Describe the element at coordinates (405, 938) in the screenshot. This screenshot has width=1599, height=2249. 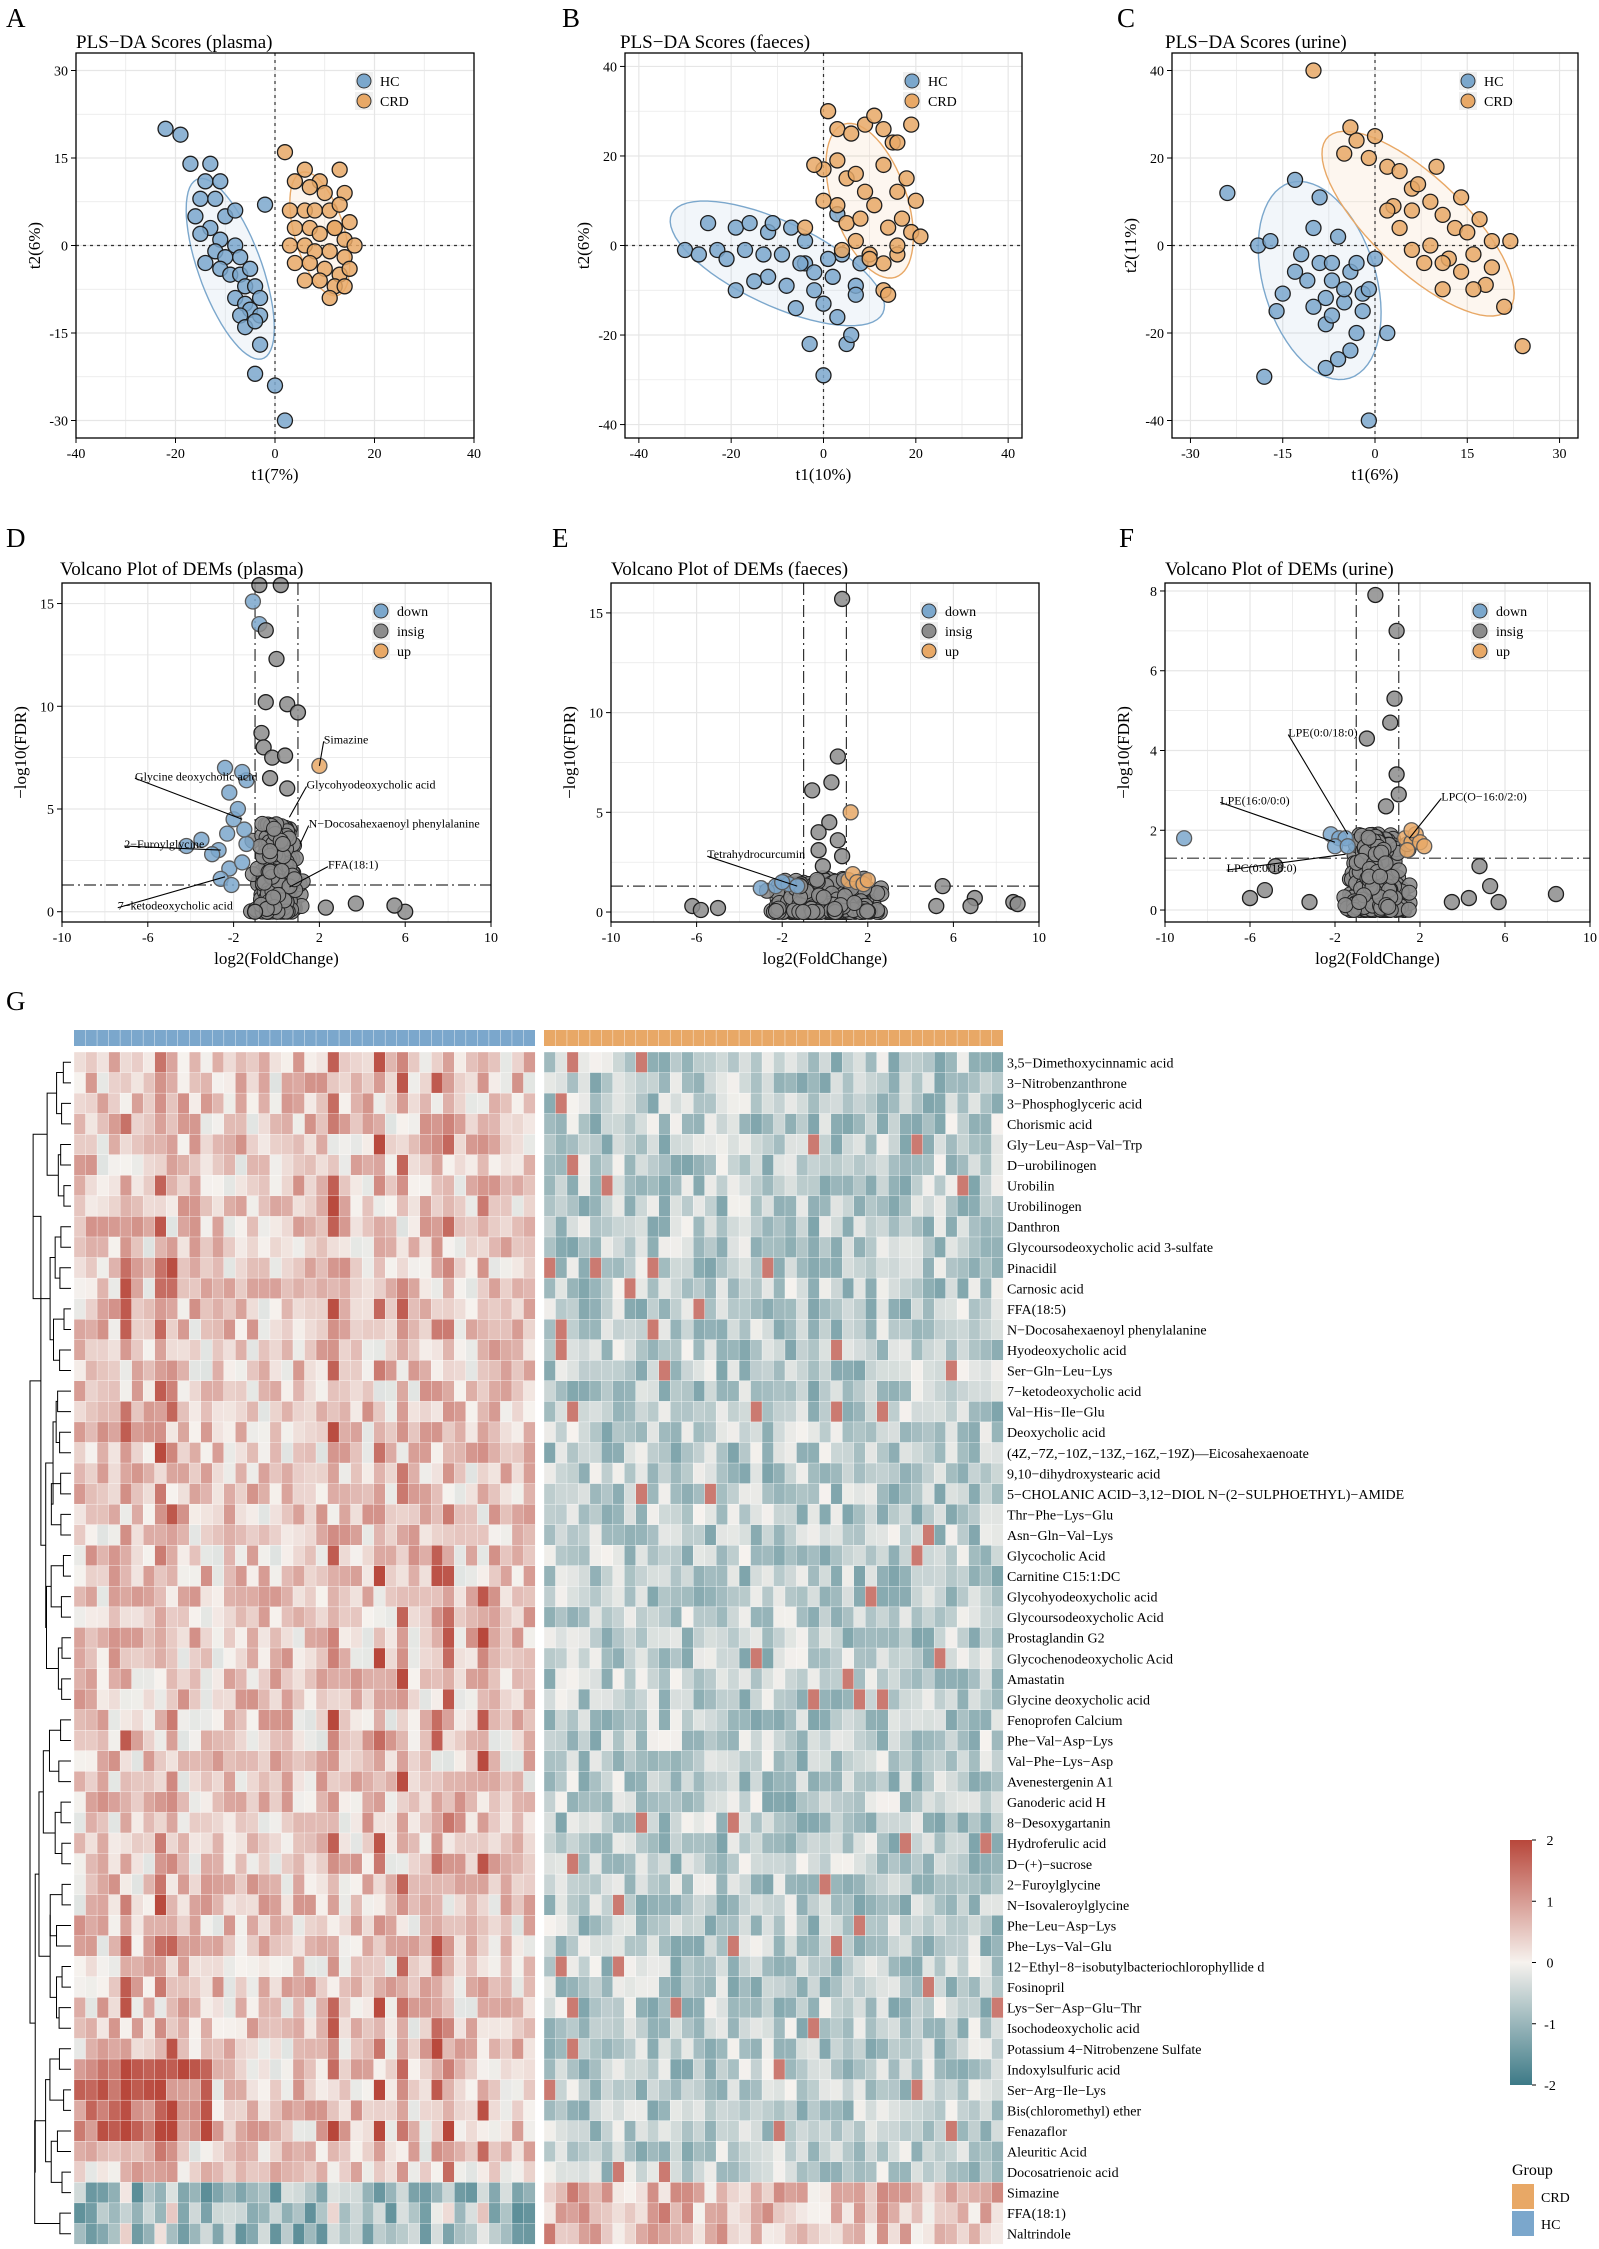
I see `x-tick-label: 6` at that location.